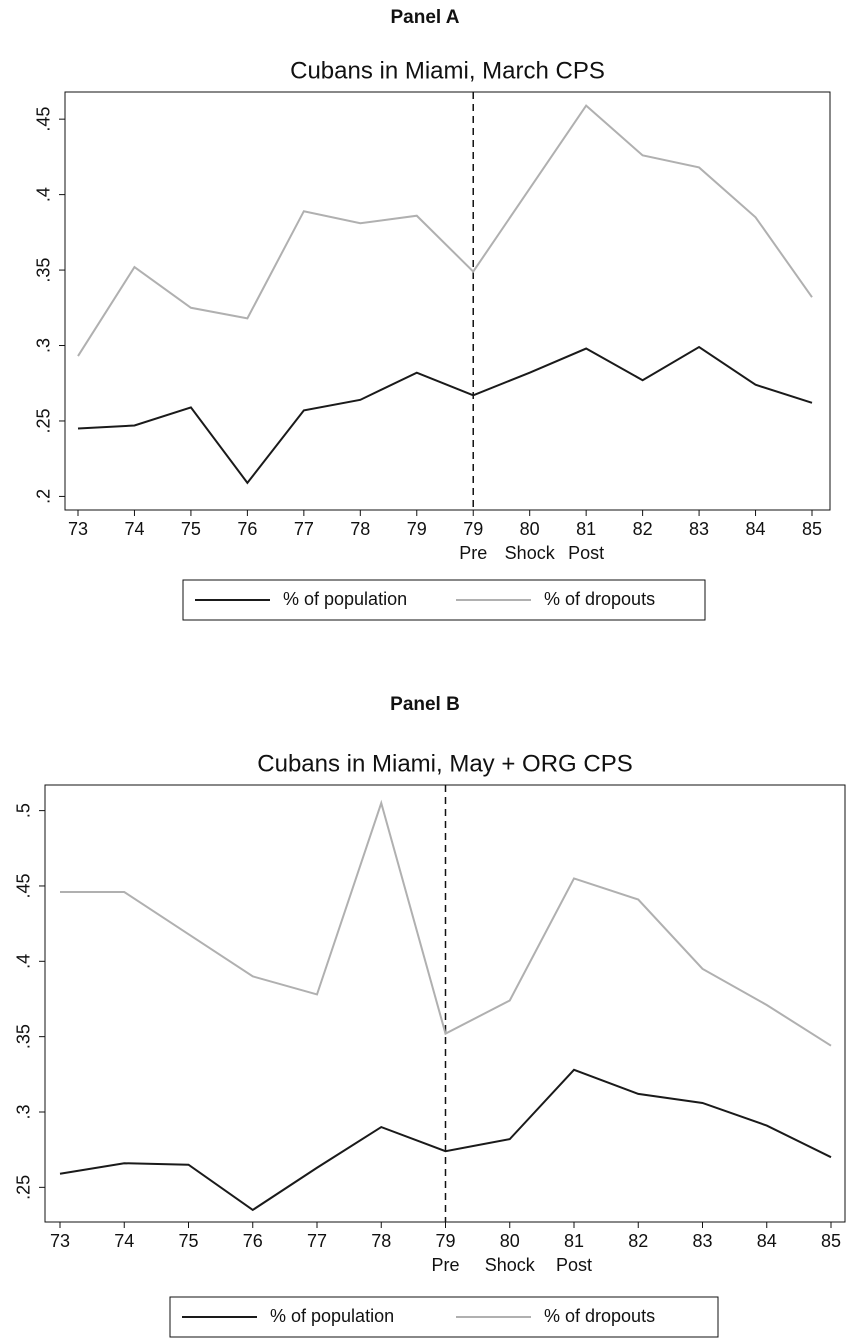  What do you see at coordinates (44, 496) in the screenshot?
I see `y-tick-label: .2` at bounding box center [44, 496].